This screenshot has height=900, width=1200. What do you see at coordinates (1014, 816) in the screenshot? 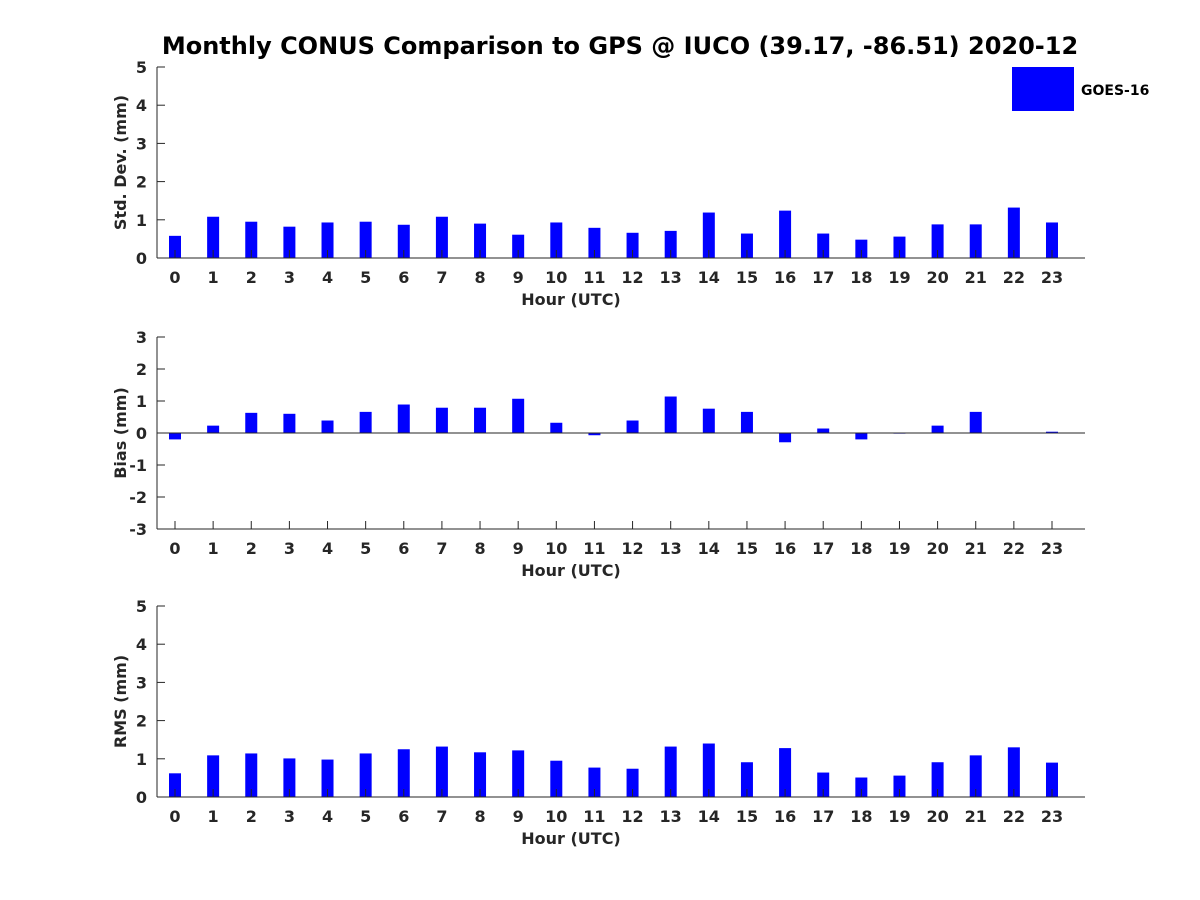
I see `rms-xtick-label: 22` at bounding box center [1014, 816].